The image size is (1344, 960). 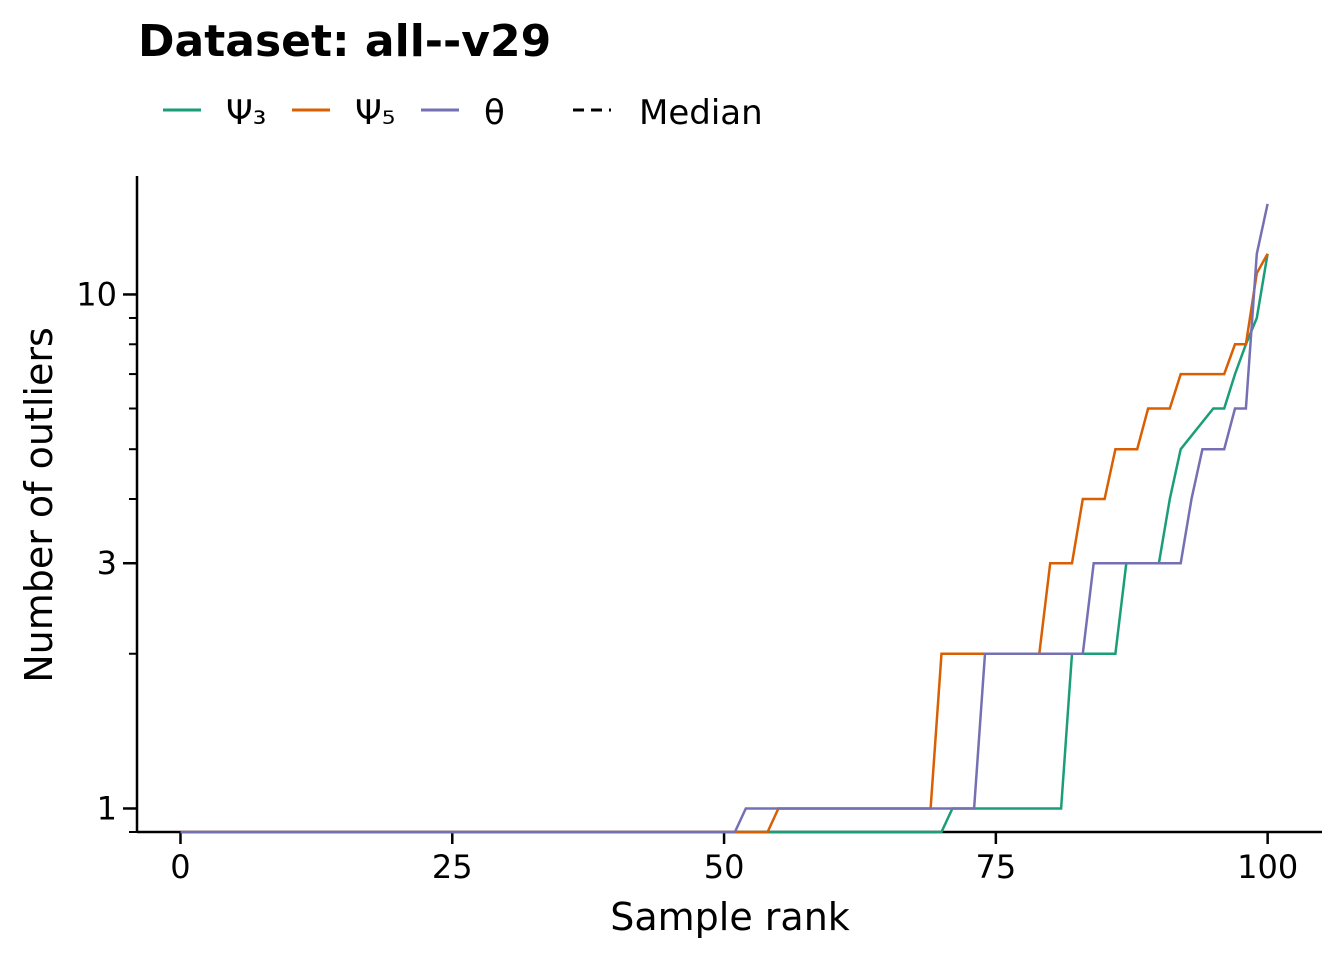 What do you see at coordinates (344, 41) in the screenshot?
I see `chart-title: Dataset: all--v29` at bounding box center [344, 41].